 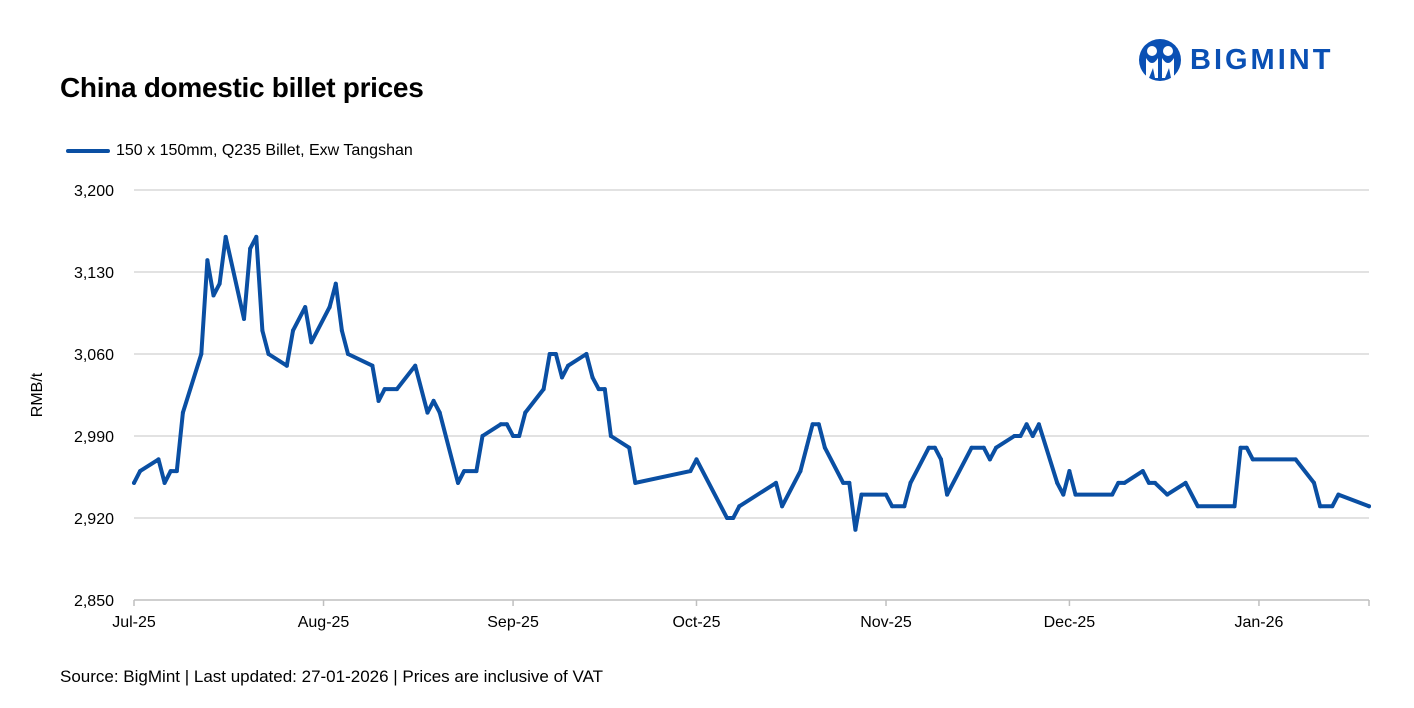 I want to click on y-tick-label: 2,990, so click(x=94, y=437).